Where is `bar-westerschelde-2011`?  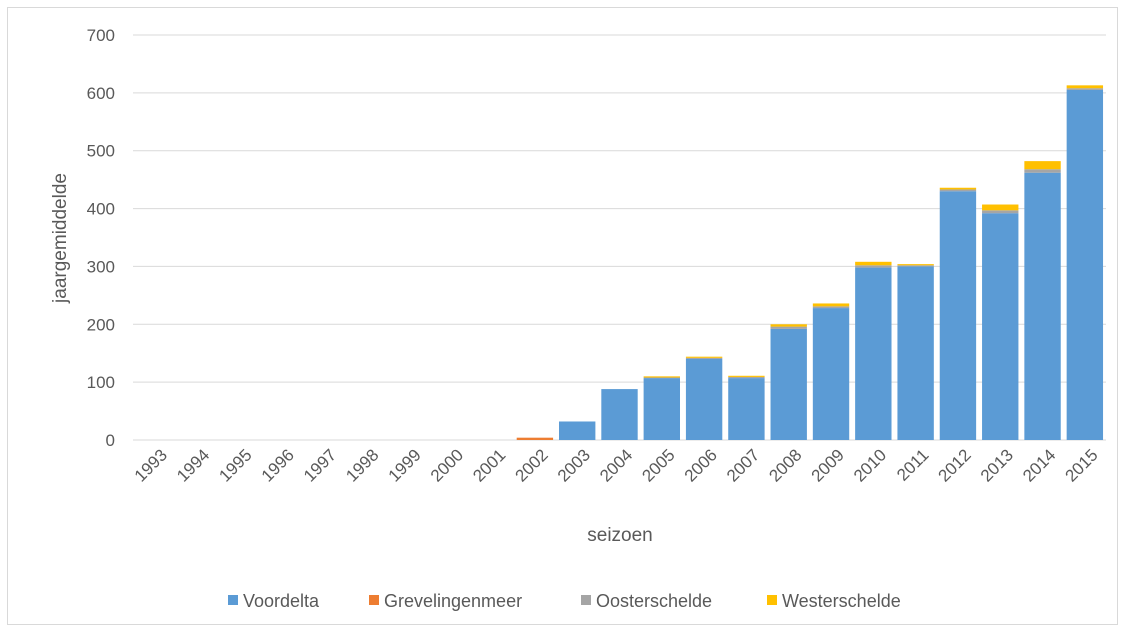
bar-westerschelde-2011 is located at coordinates (915, 265).